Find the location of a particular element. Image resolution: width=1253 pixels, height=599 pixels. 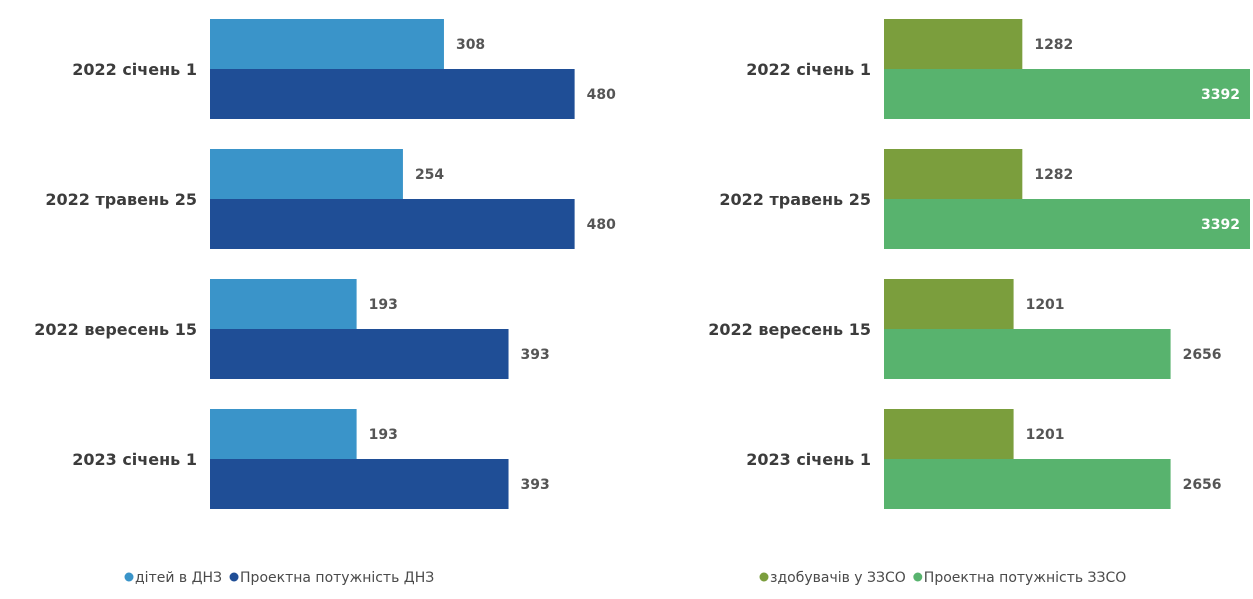

category-group: 2022 вересень 15 1201 2656 is located at coordinates (965, 329).